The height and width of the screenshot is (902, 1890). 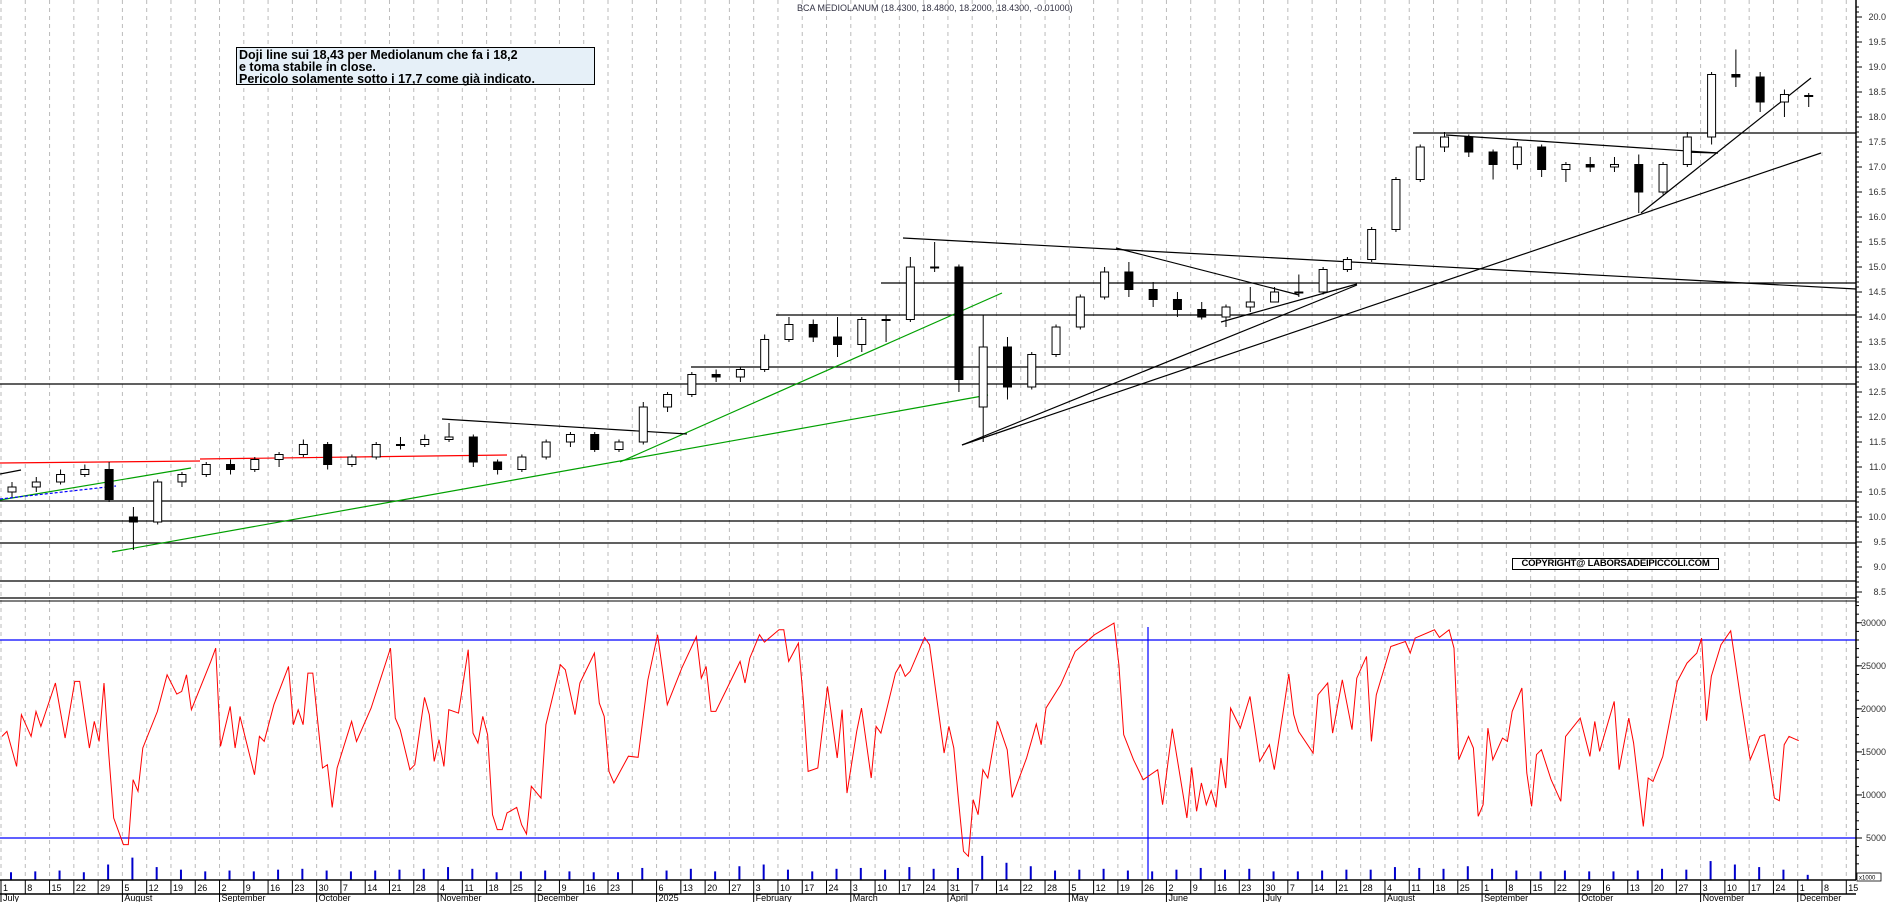 What do you see at coordinates (1028, 888) in the screenshot?
I see `x-tick-label: 22` at bounding box center [1028, 888].